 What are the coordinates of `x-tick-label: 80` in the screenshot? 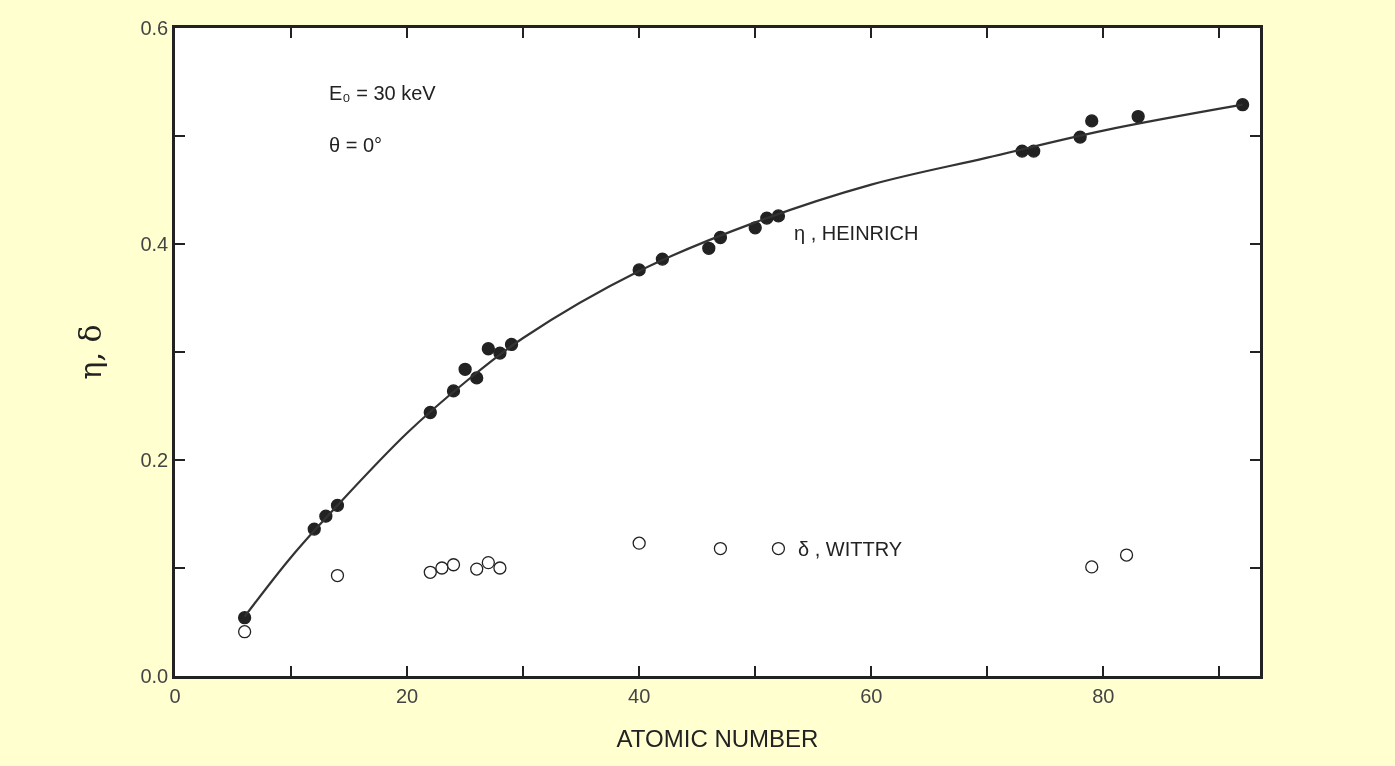 It's located at (1103, 695).